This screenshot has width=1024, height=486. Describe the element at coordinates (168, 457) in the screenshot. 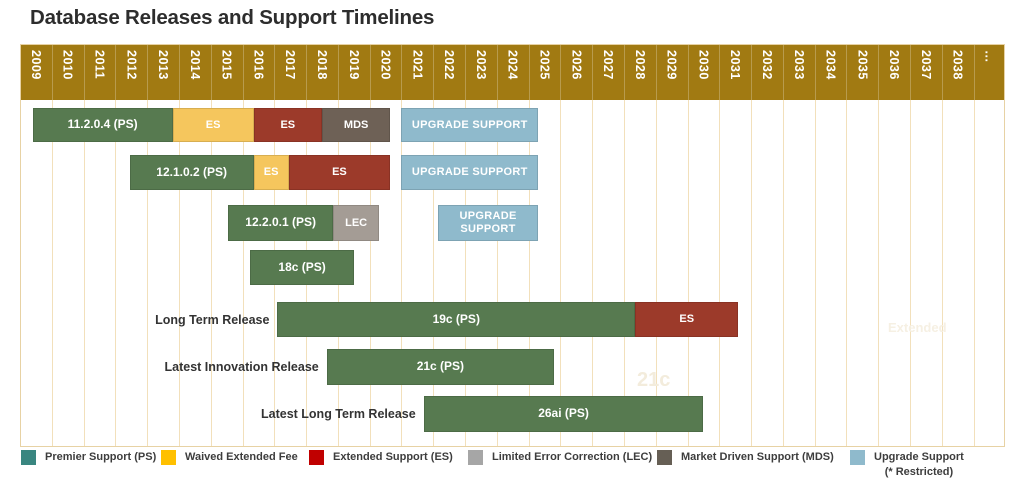

I see `legend-swatch-waived` at that location.